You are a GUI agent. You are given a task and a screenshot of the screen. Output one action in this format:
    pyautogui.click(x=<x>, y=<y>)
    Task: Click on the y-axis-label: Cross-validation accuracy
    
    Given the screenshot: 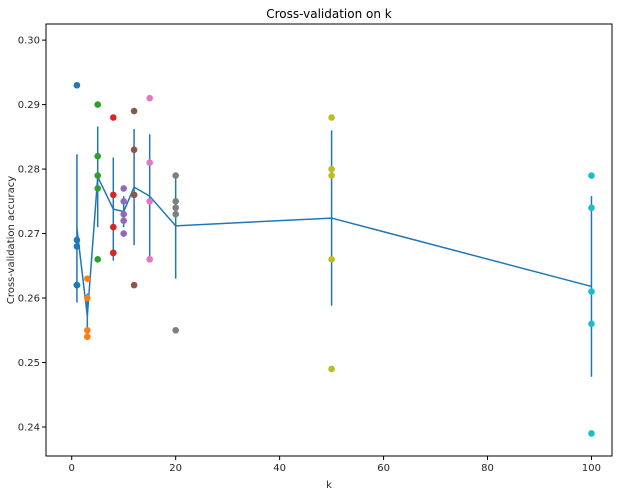 What is the action you would take?
    pyautogui.click(x=11, y=240)
    